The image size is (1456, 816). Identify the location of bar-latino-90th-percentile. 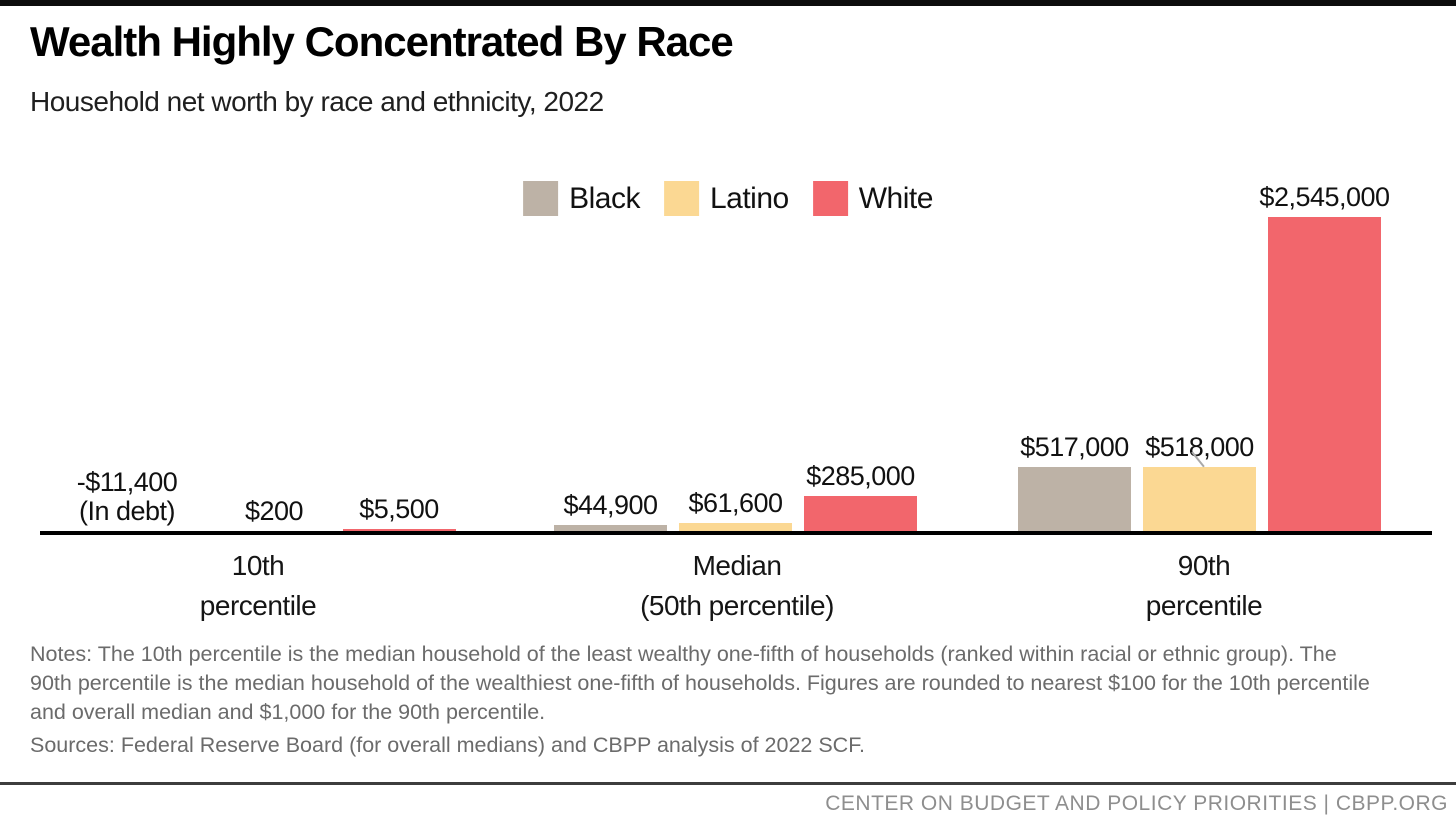
(1199, 499).